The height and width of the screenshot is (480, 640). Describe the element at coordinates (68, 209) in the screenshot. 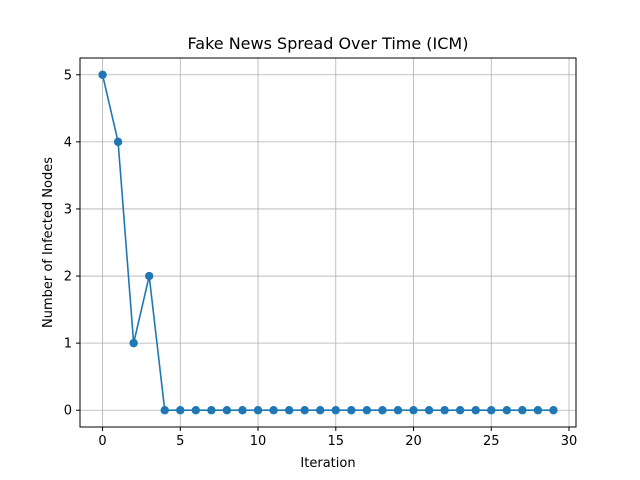

I see `y-tick-label: 3` at that location.